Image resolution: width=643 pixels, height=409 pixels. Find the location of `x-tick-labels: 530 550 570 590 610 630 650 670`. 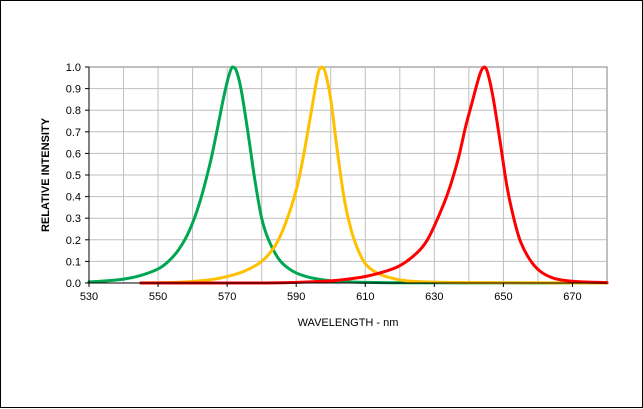

x-tick-labels: 530 550 570 590 610 630 650 670 is located at coordinates (331, 297).